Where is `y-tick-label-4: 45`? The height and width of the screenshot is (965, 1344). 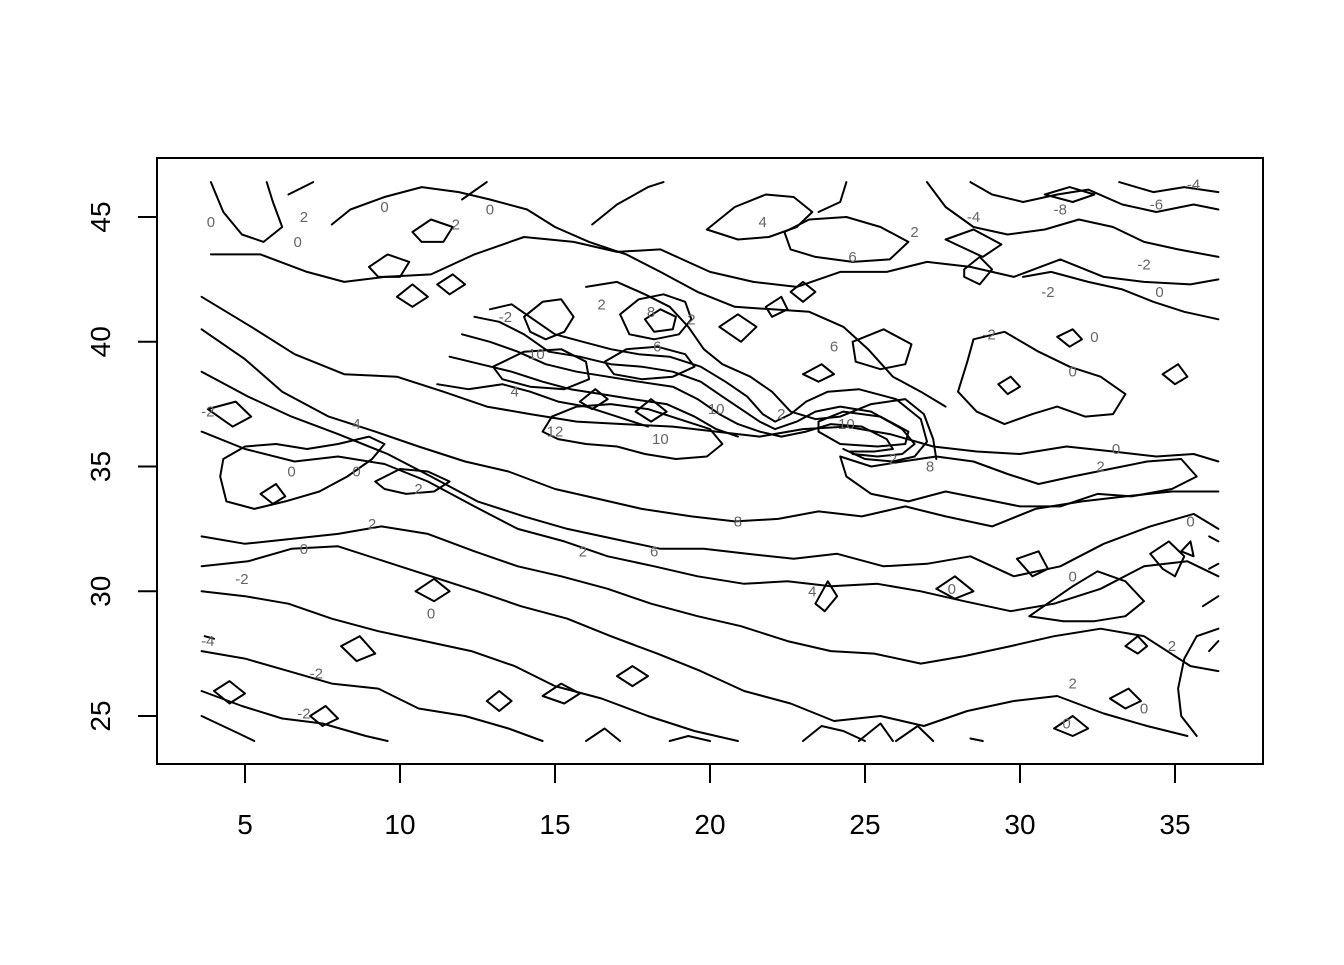 y-tick-label-4: 45 is located at coordinates (100, 216).